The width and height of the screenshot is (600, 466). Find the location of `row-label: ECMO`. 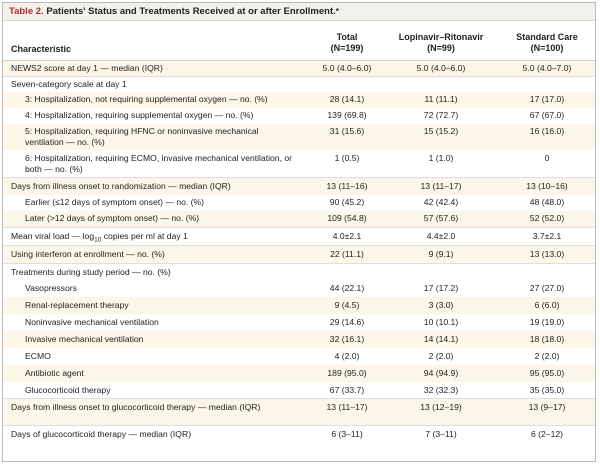

row-label: ECMO is located at coordinates (38, 356).